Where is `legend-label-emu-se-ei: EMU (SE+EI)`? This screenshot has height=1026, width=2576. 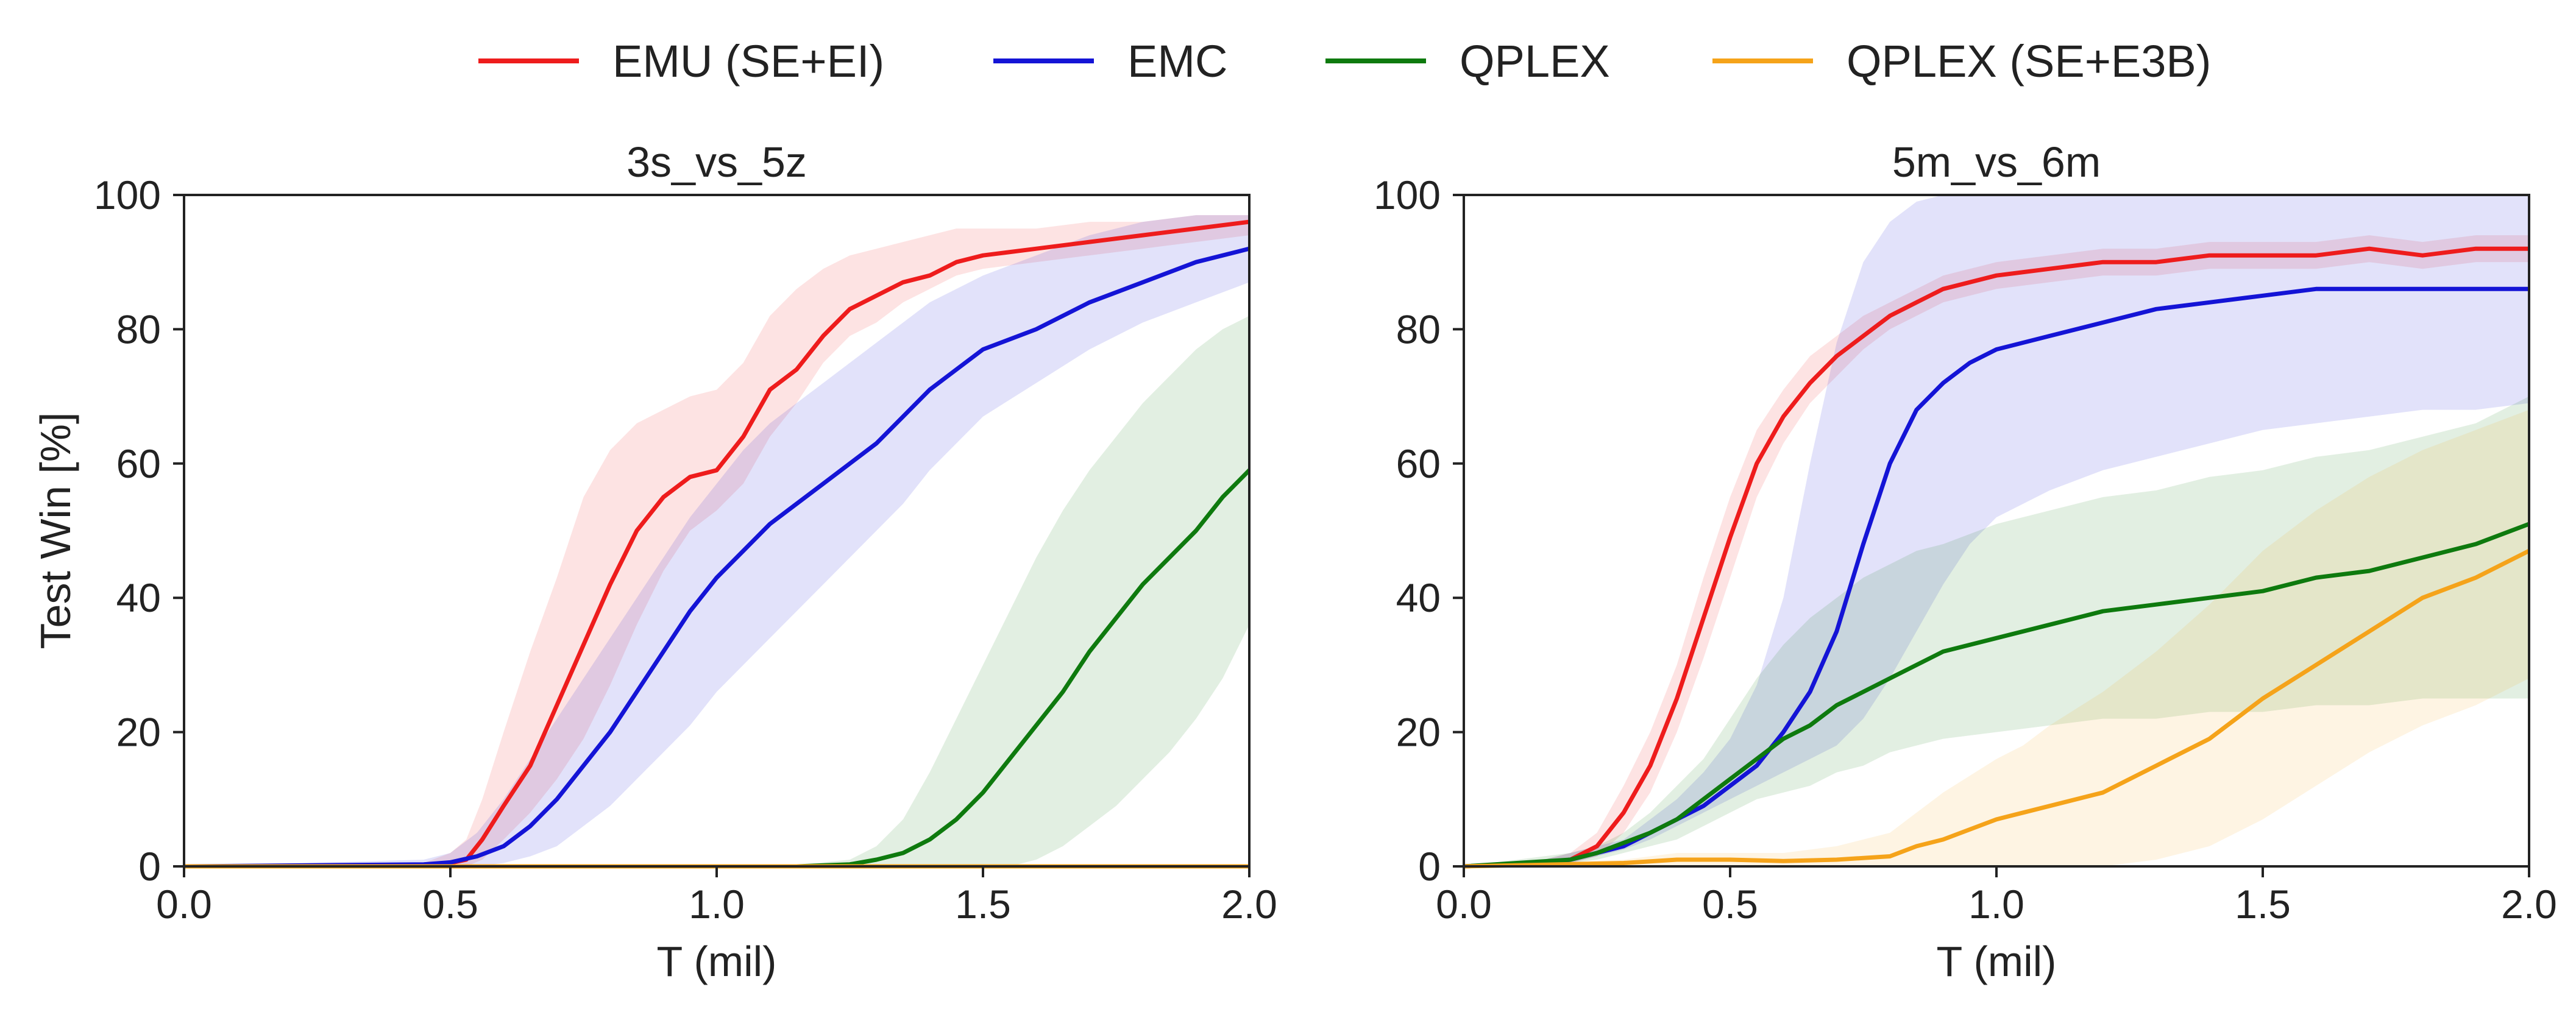
legend-label-emu-se-ei: EMU (SE+EI) is located at coordinates (748, 61).